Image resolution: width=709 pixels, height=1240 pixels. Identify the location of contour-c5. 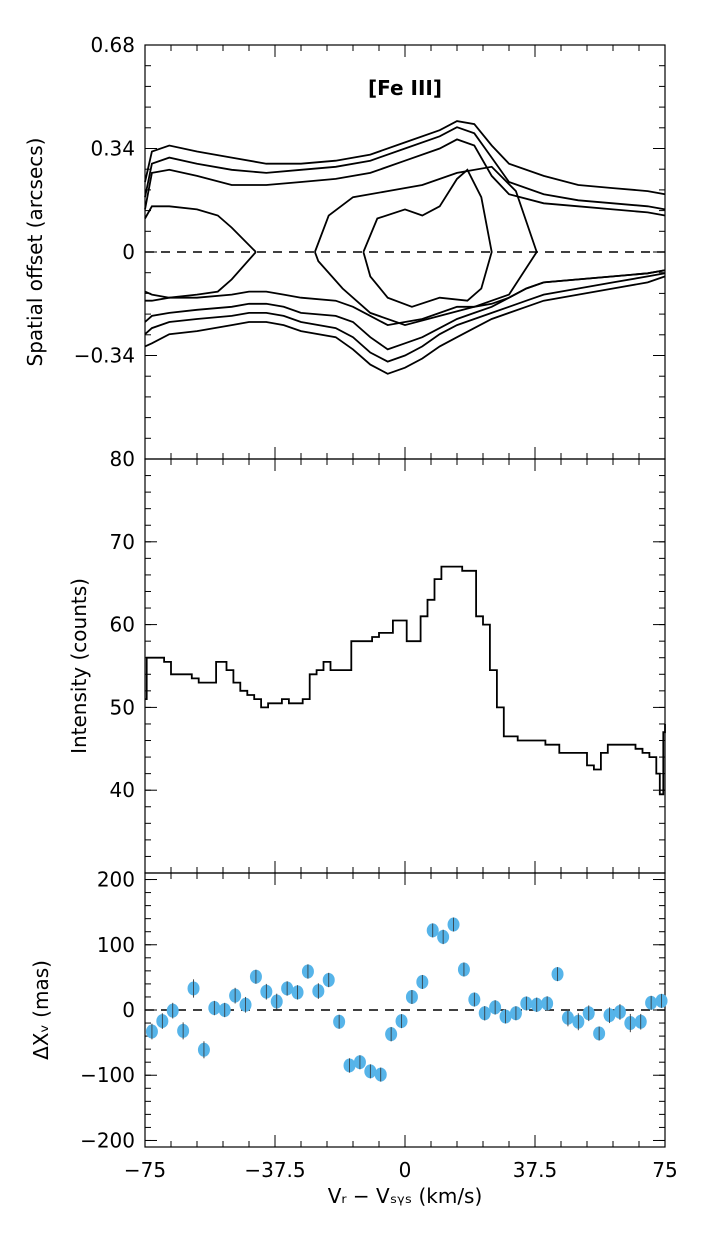
(200, 275).